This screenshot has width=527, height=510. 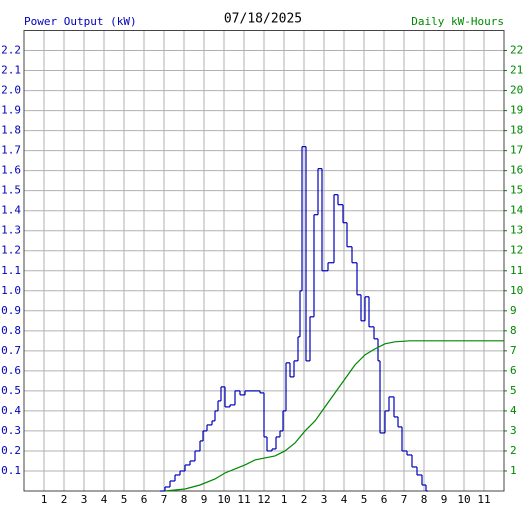 I want to click on y-tick-label: 0.4, so click(x=11, y=410).